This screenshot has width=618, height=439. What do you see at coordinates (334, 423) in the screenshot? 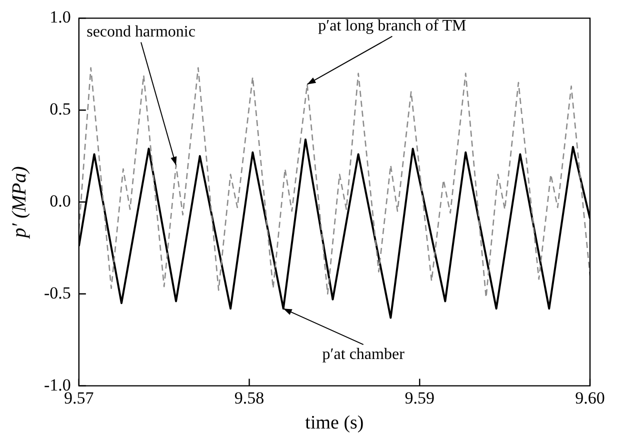
I see `x-axis-title: time (s)` at bounding box center [334, 423].